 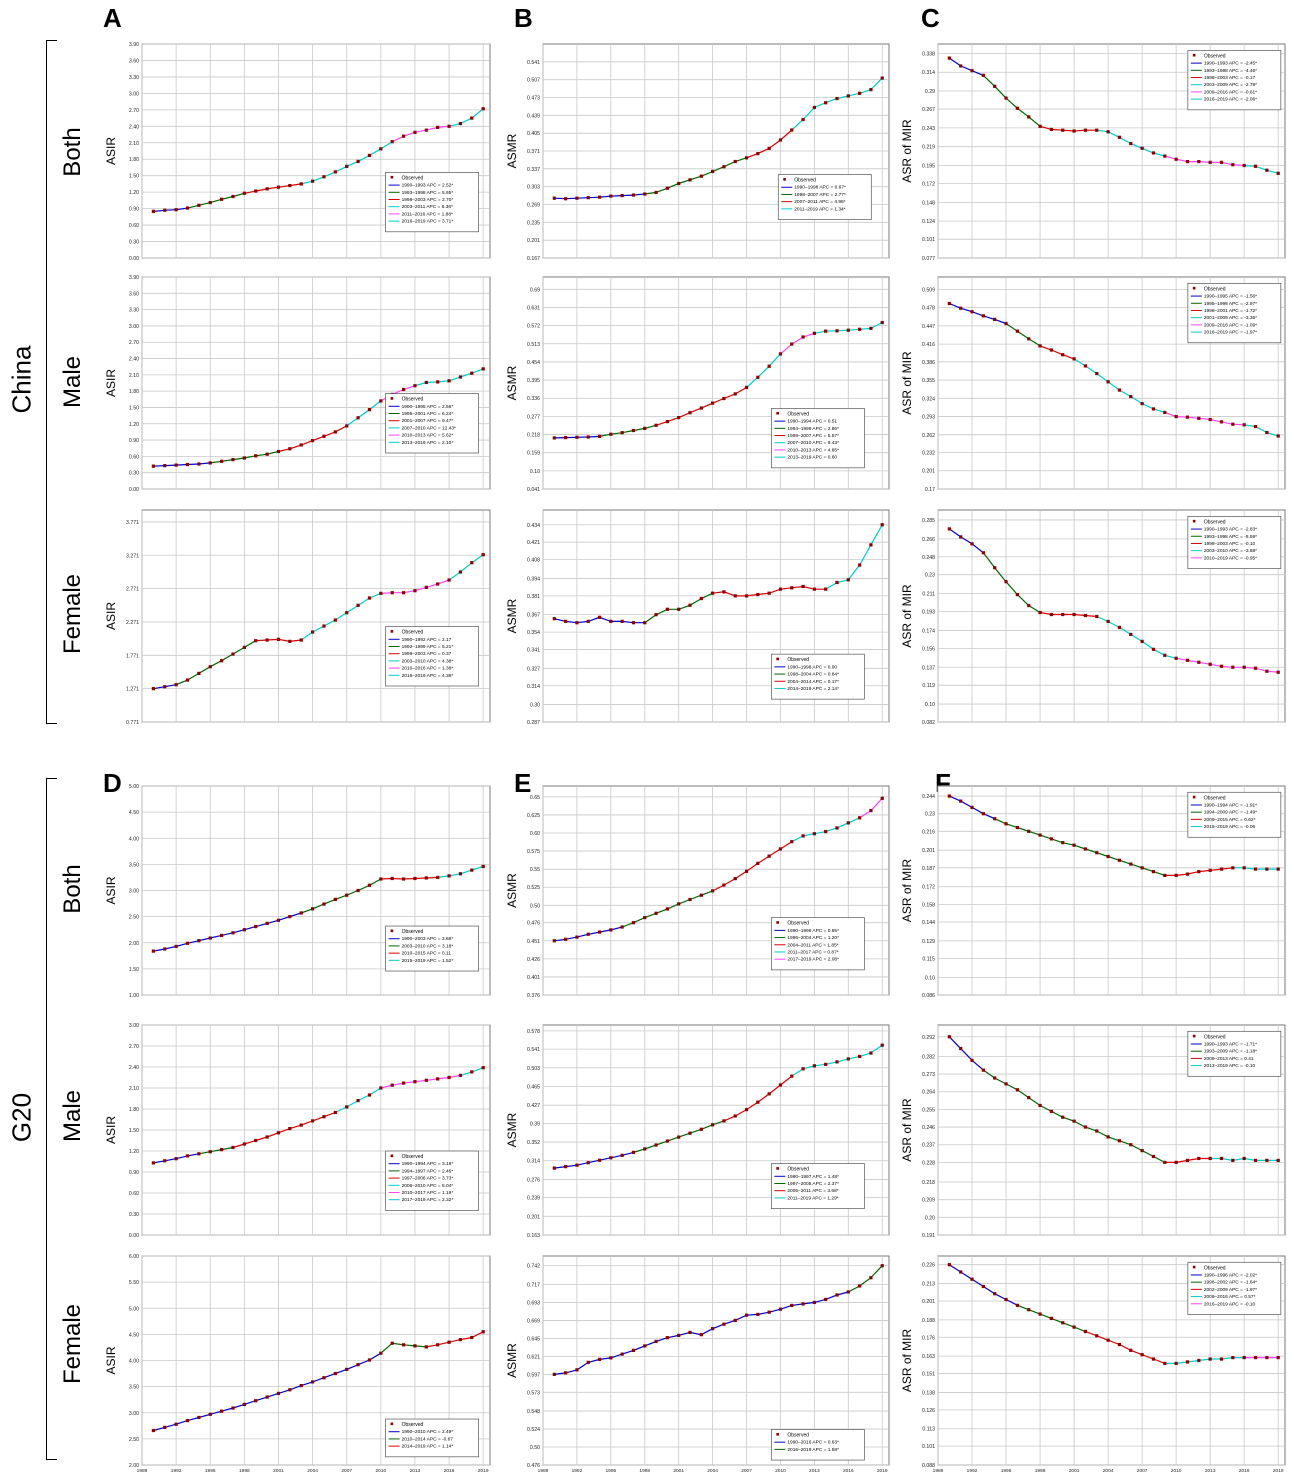 I want to click on y-tick-label: 0.158, so click(x=928, y=905).